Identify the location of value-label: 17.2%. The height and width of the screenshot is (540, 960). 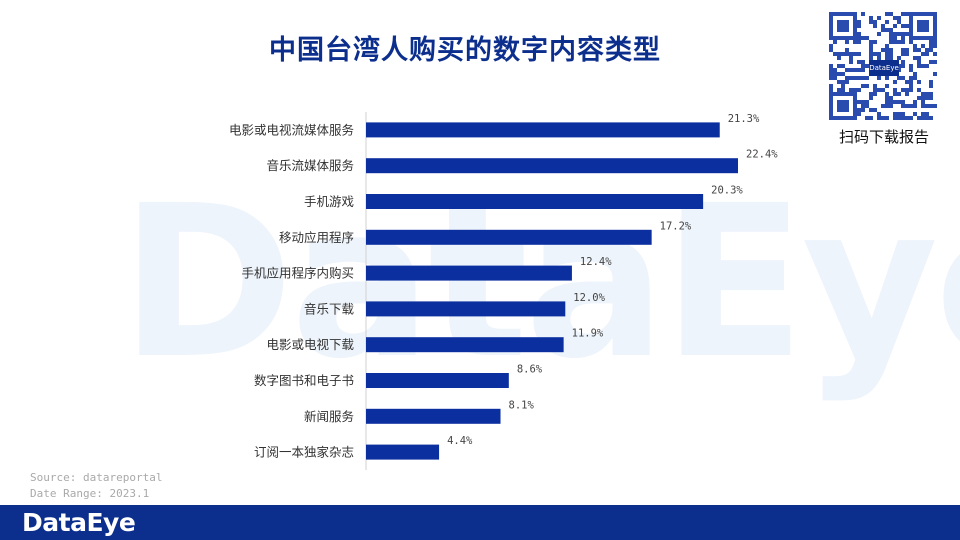
(676, 226).